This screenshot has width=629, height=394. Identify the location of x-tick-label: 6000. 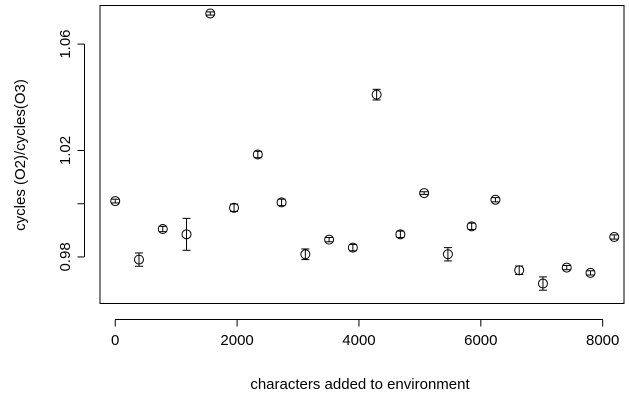
(480, 340).